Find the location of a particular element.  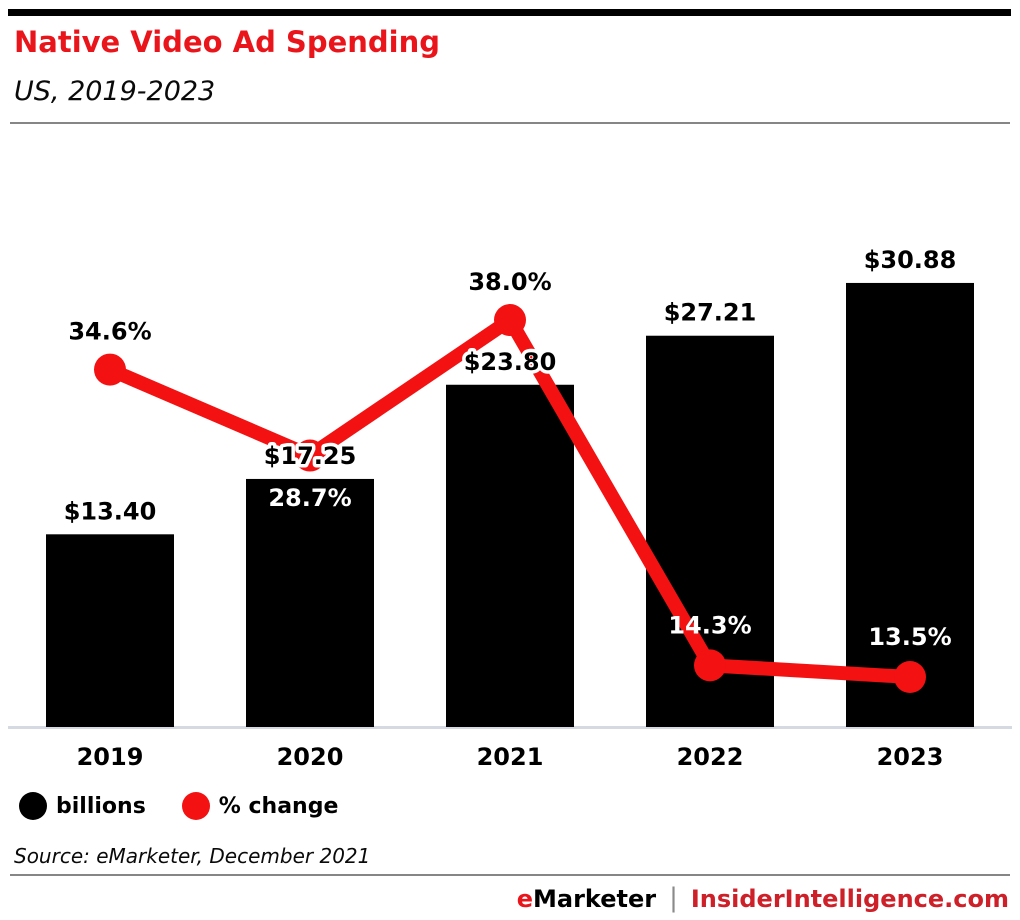

x-tick-2022: 2022 is located at coordinates (710, 757).